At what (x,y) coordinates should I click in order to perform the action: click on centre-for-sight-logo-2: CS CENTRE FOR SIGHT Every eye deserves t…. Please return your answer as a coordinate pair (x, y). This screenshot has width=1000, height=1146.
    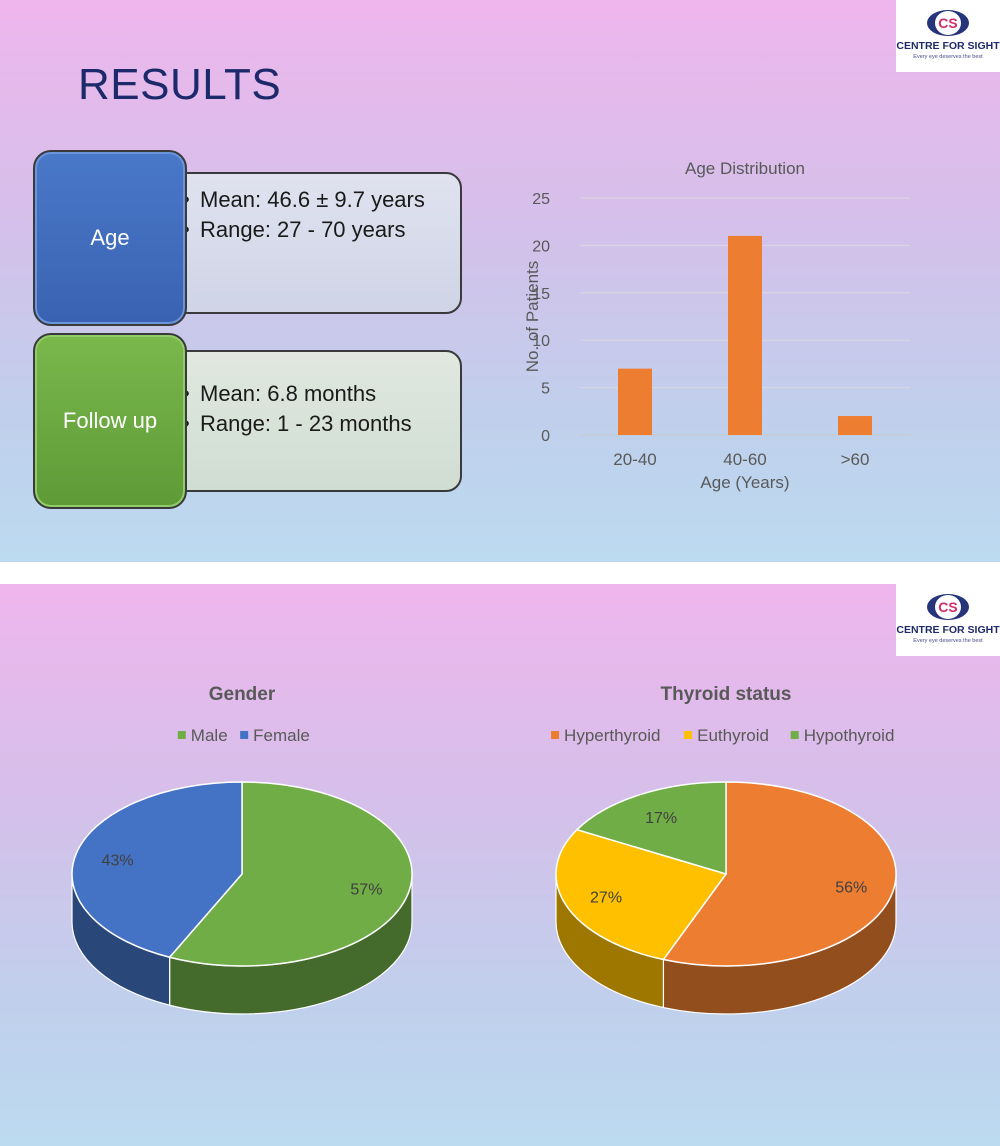
    Looking at the image, I should click on (948, 620).